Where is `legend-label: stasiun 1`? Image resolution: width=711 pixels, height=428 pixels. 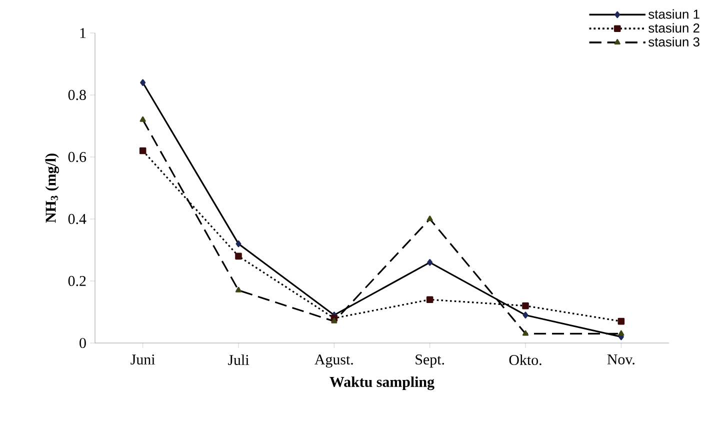
legend-label: stasiun 1 is located at coordinates (674, 14).